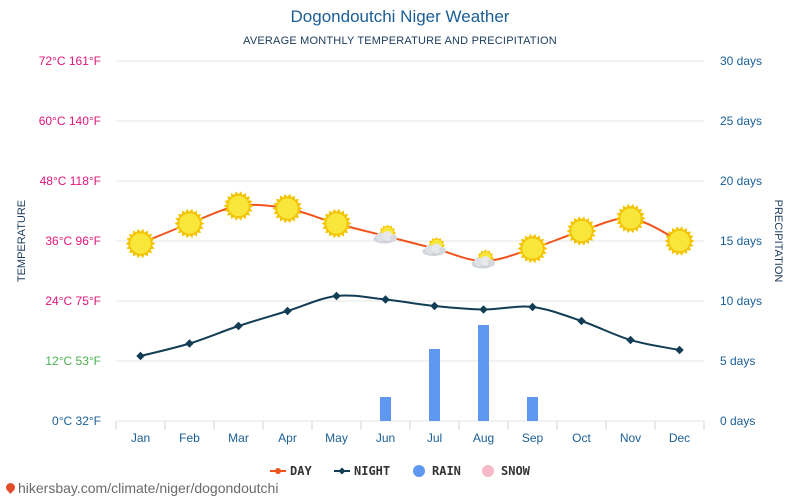 The image size is (800, 500). I want to click on y-right-tick-label: 30 days, so click(741, 61).